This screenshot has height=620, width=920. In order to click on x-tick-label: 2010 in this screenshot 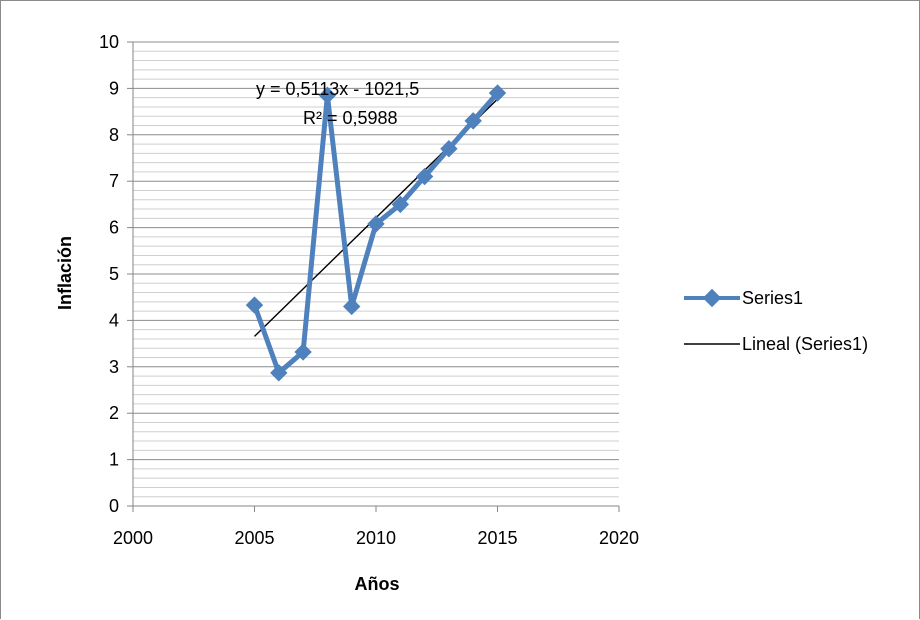, I will do `click(376, 538)`.